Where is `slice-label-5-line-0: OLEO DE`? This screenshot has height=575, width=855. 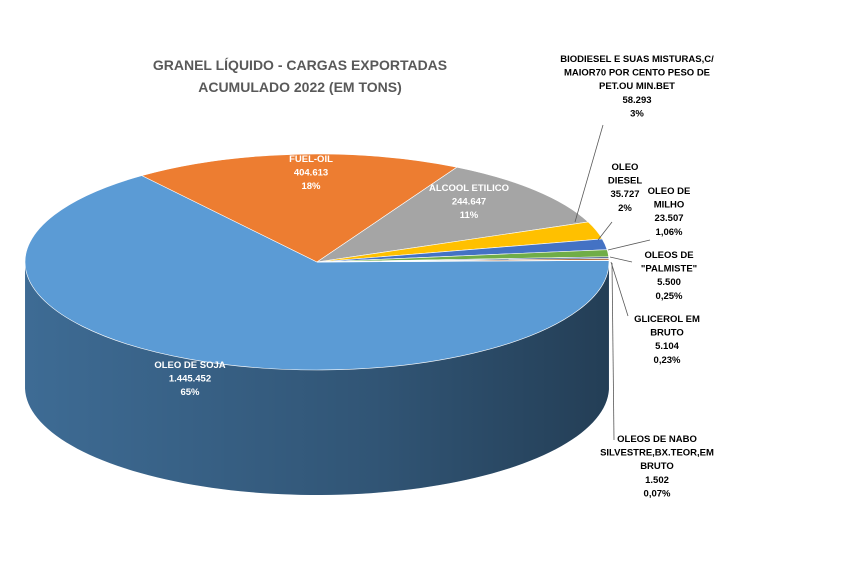 slice-label-5-line-0: OLEO DE is located at coordinates (669, 191).